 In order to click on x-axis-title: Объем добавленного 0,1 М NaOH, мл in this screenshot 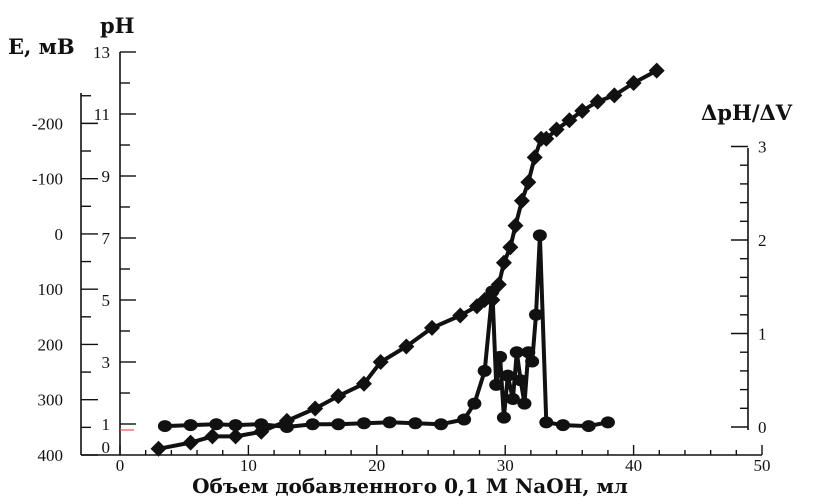, I will do `click(410, 485)`.